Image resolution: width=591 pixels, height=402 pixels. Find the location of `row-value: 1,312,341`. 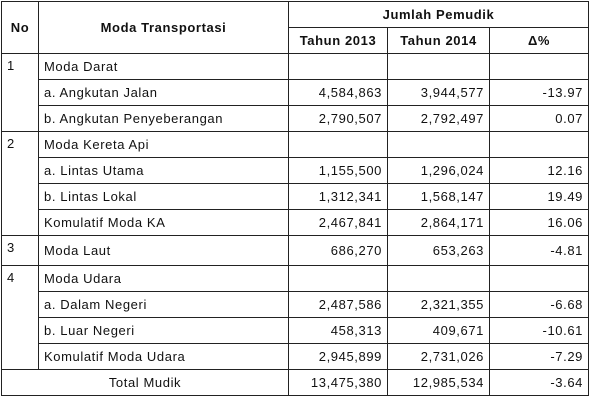

row-value: 1,312,341 is located at coordinates (338, 196).